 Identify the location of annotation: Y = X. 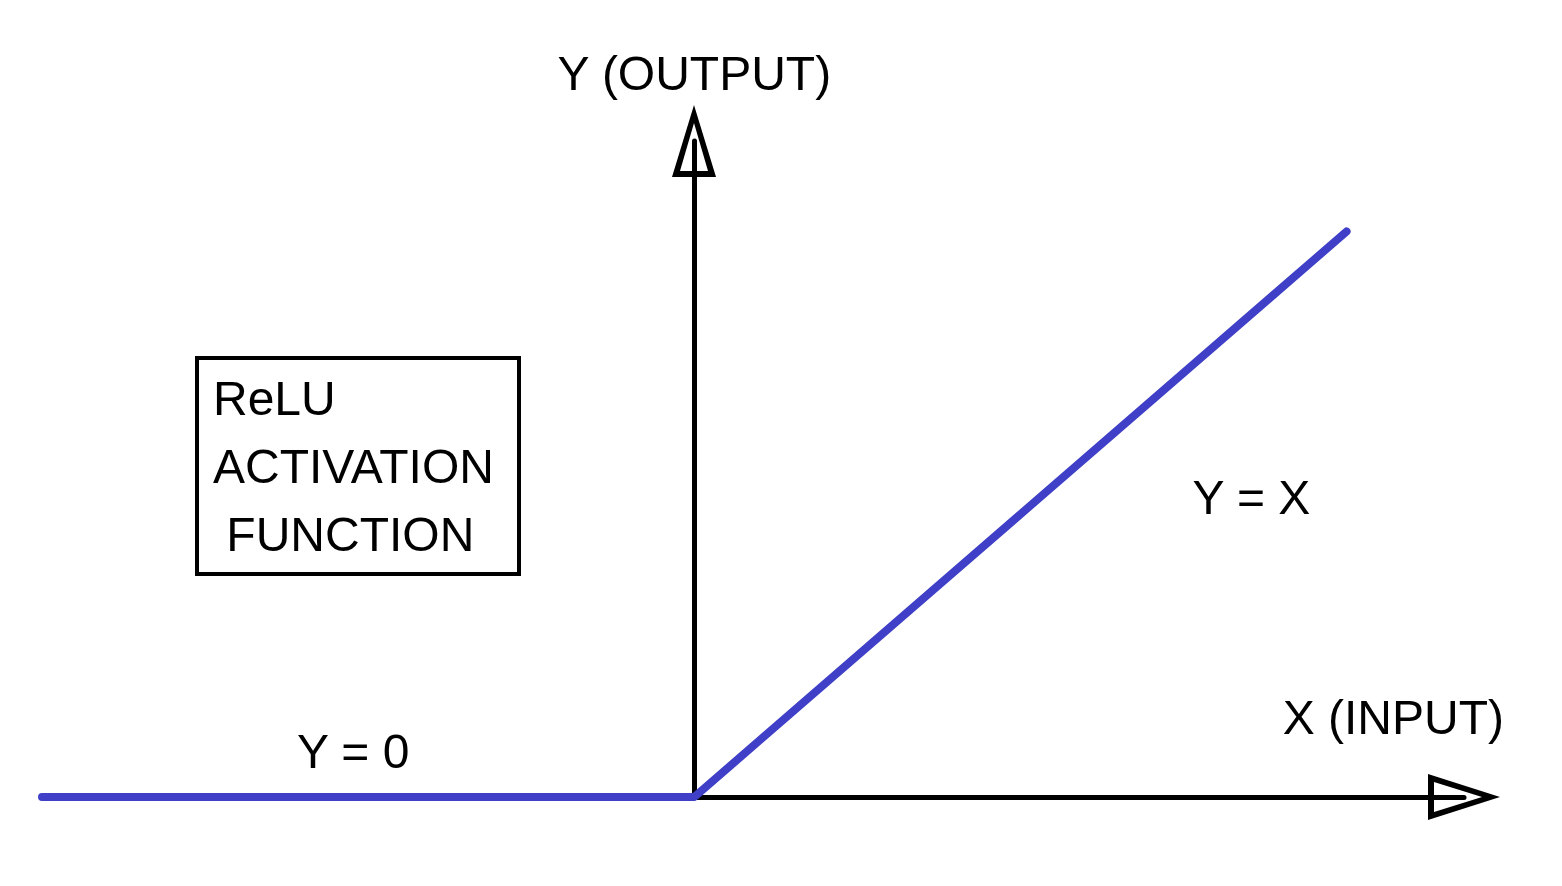
(1251, 497).